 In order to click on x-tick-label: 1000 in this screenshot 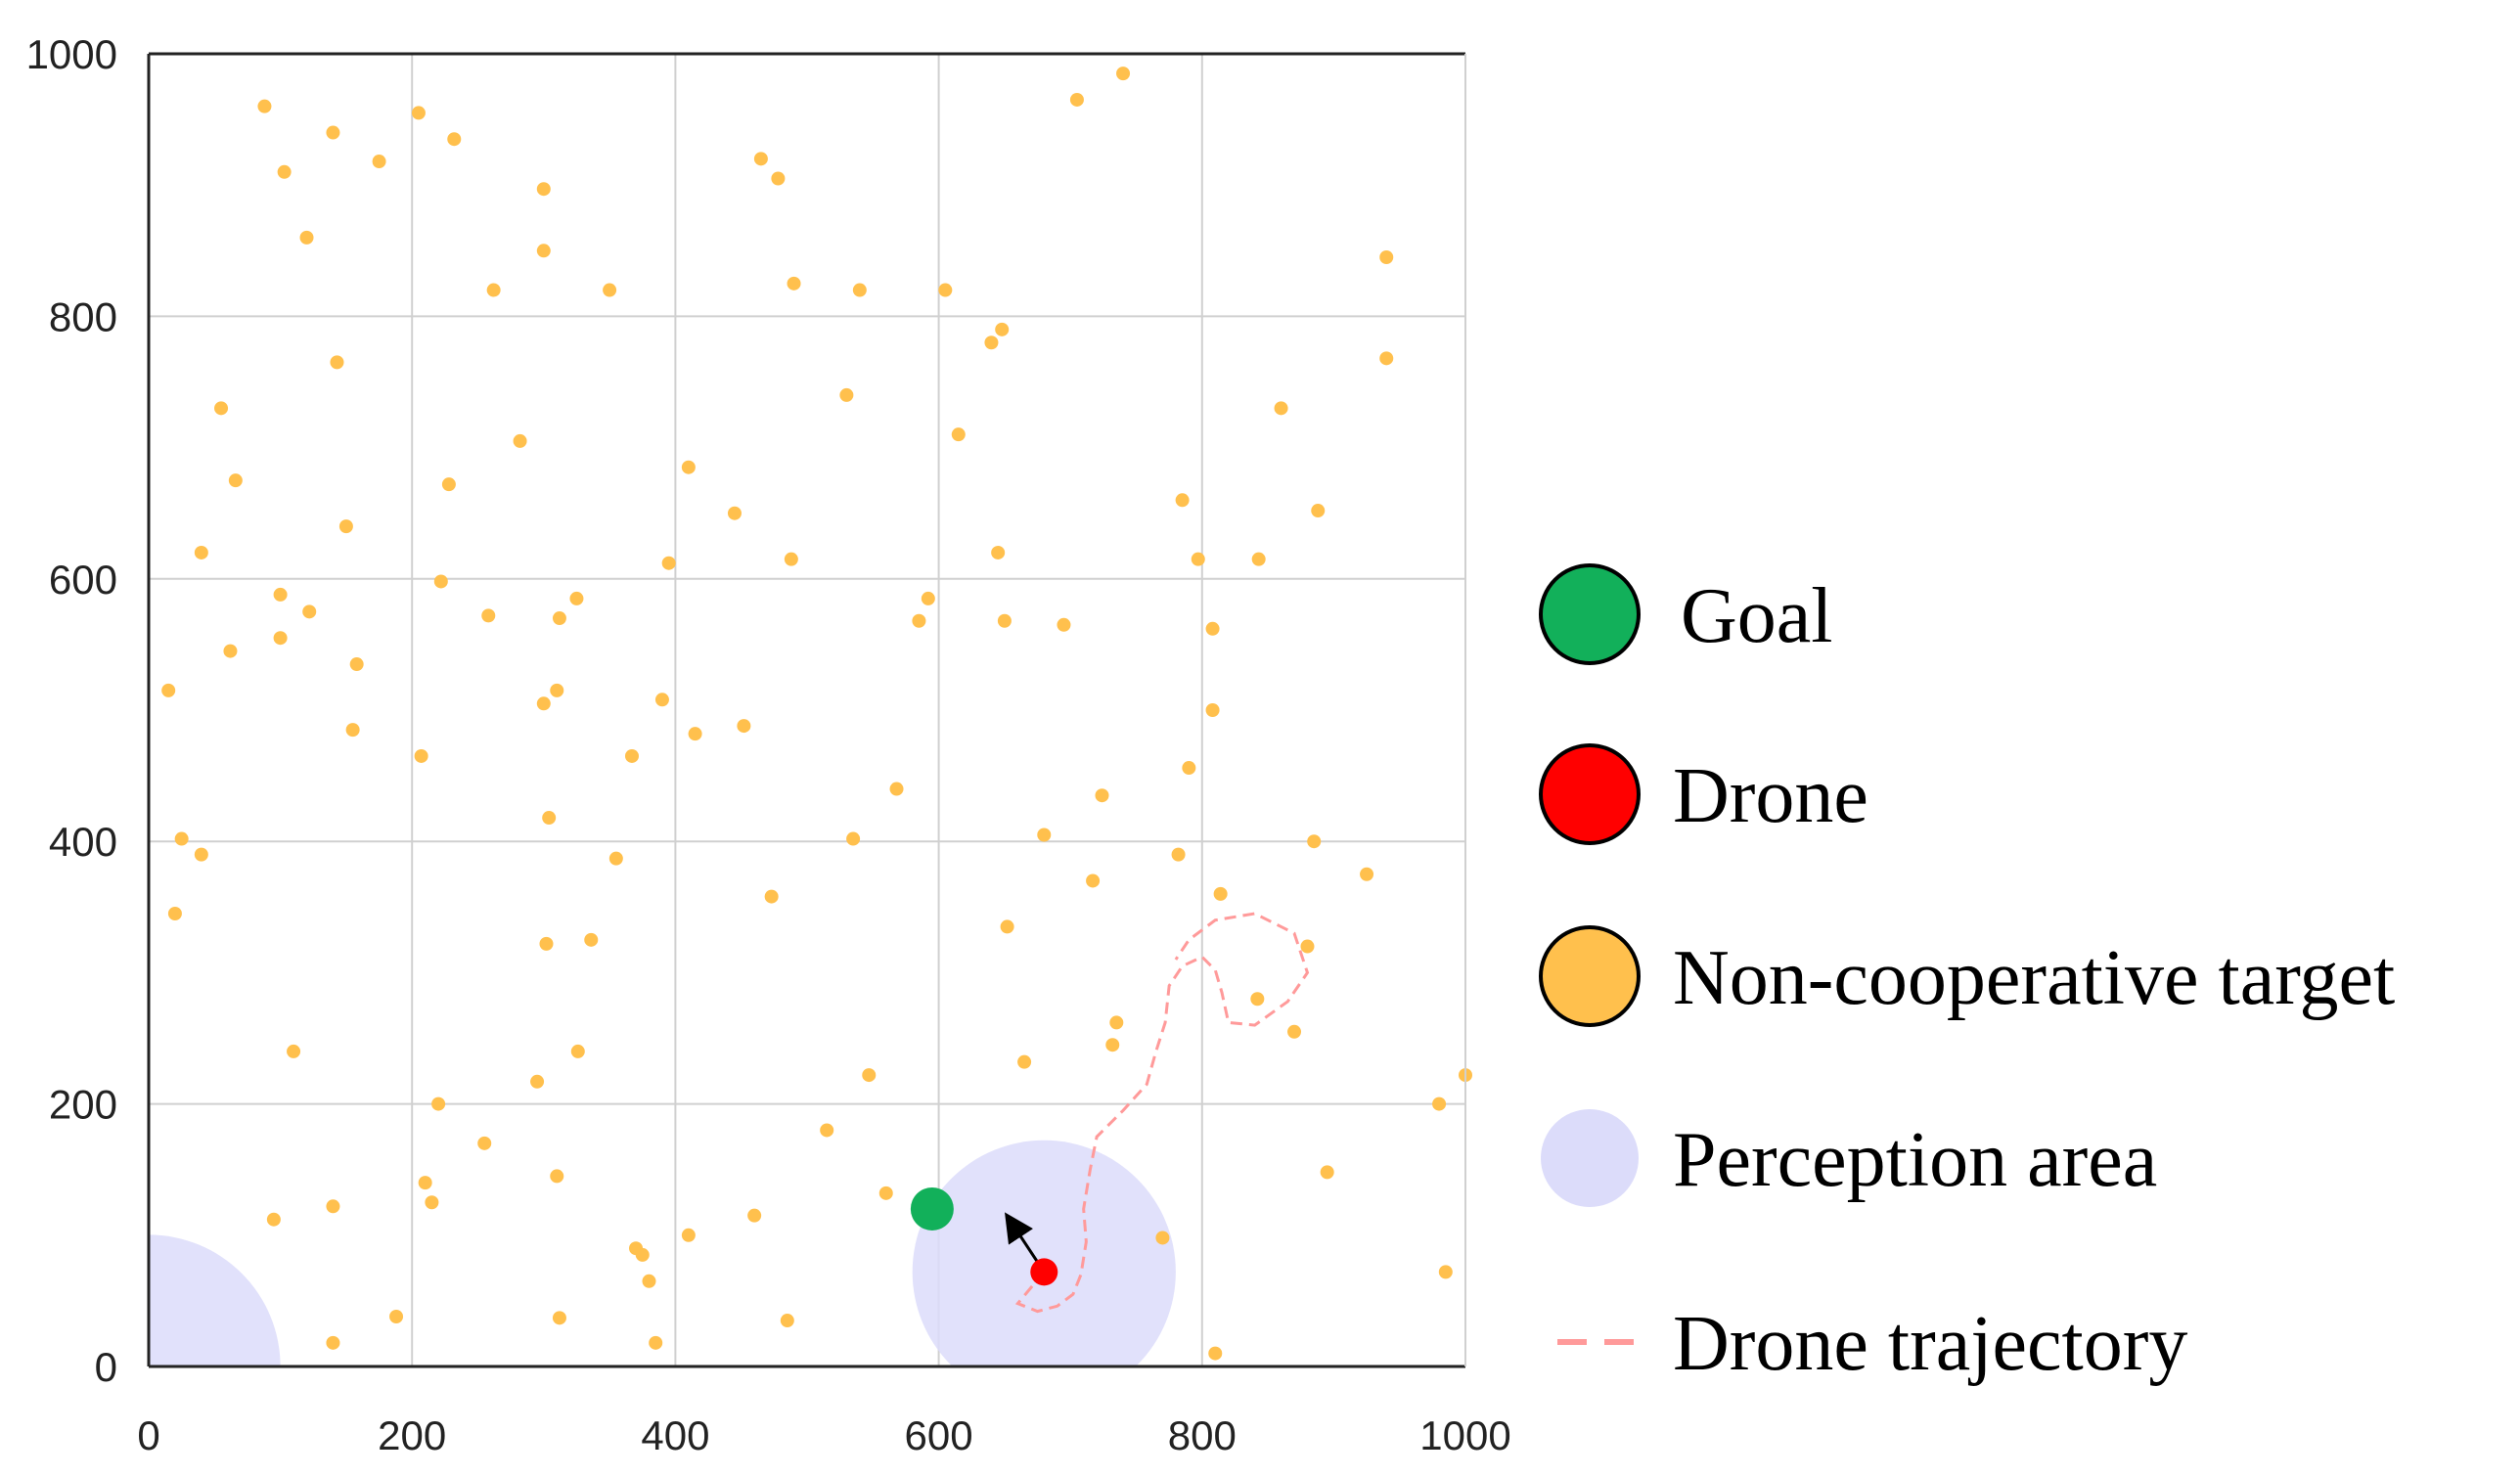, I will do `click(1464, 1435)`.